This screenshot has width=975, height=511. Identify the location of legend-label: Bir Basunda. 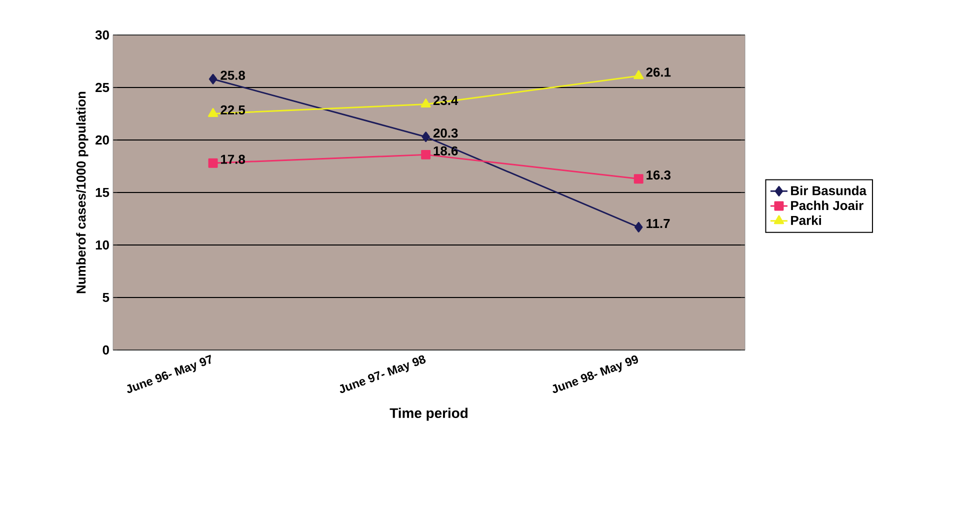
(829, 191).